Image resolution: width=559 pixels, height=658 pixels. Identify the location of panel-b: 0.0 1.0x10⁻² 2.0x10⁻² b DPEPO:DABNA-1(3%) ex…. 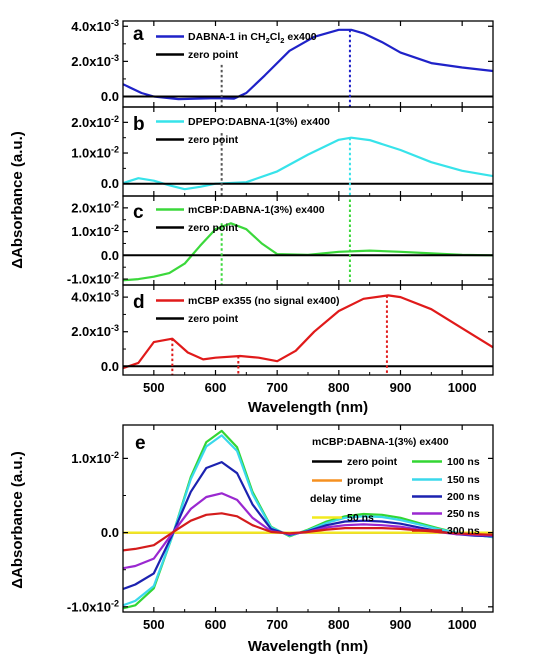
(282, 151).